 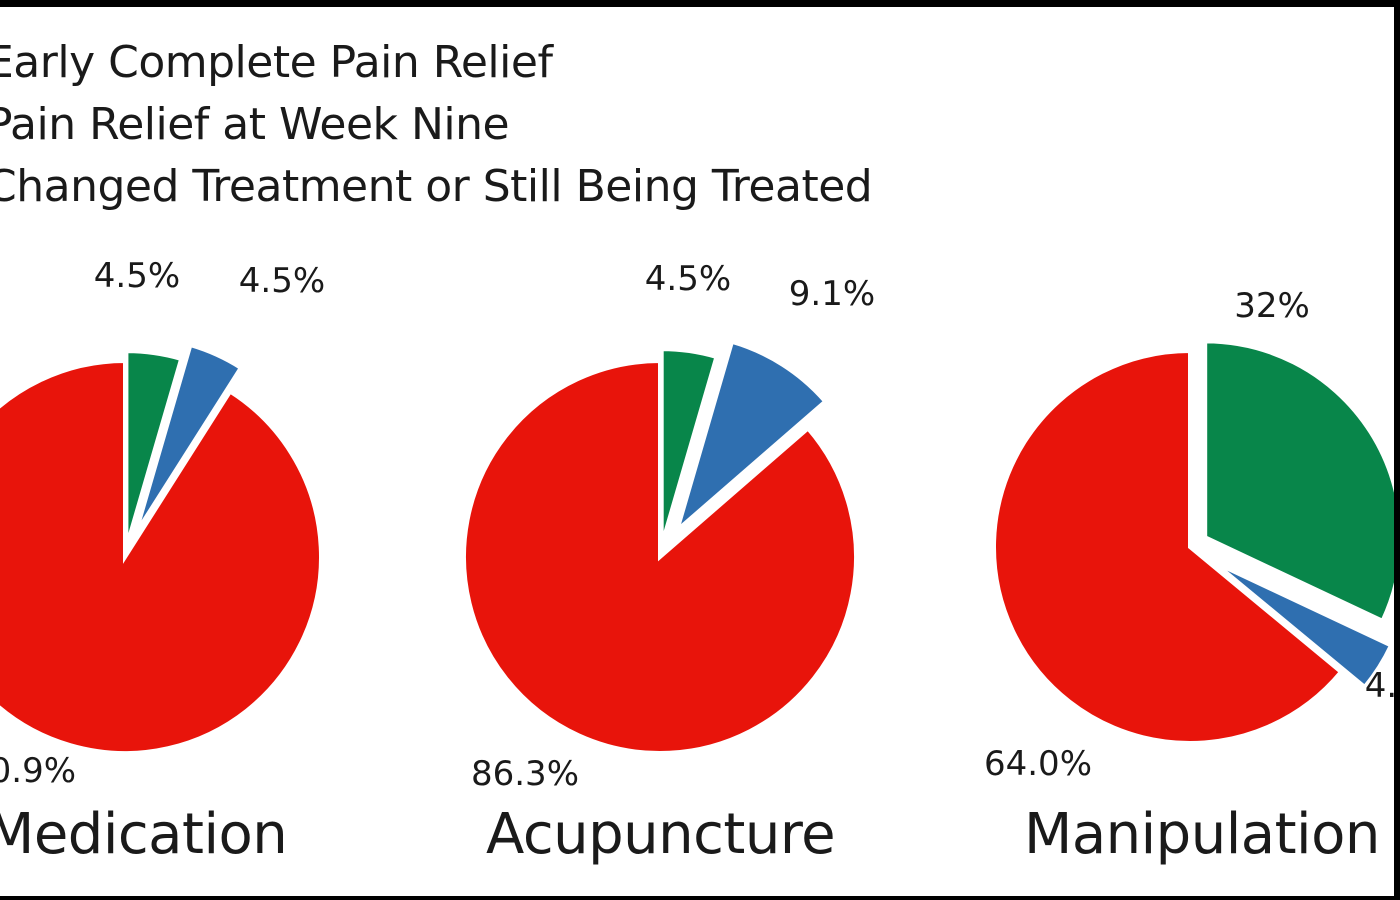 I want to click on legend-entry-week-nine: Pain Relief at Week Nine, so click(x=255, y=124).